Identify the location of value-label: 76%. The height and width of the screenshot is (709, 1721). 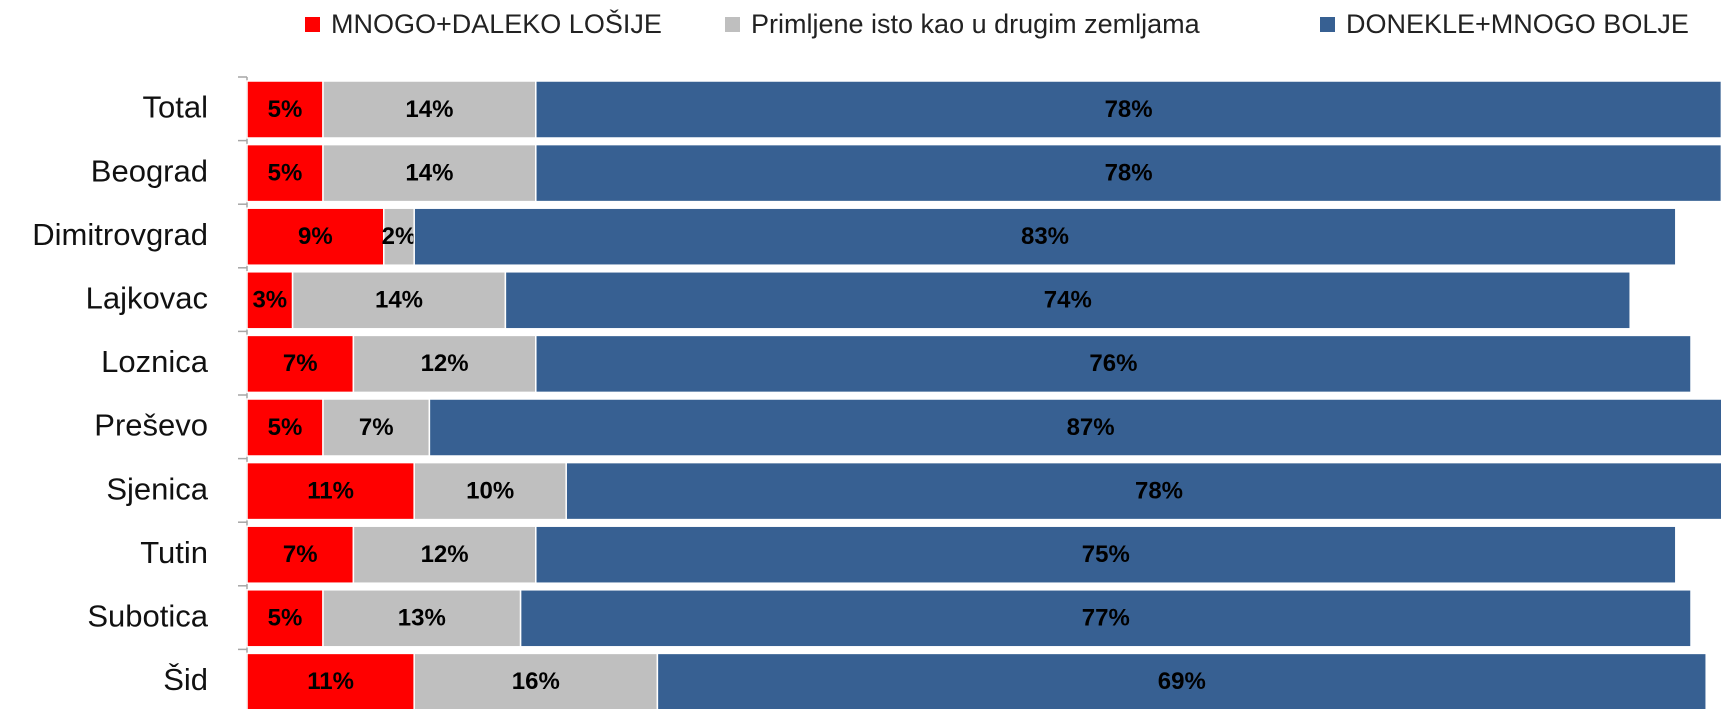
(1113, 363).